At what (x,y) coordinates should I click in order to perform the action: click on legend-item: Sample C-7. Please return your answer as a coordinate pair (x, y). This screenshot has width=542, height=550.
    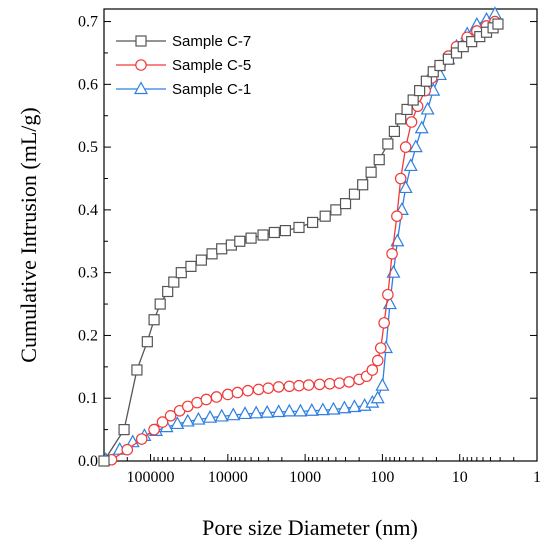
    Looking at the image, I should click on (183, 41).